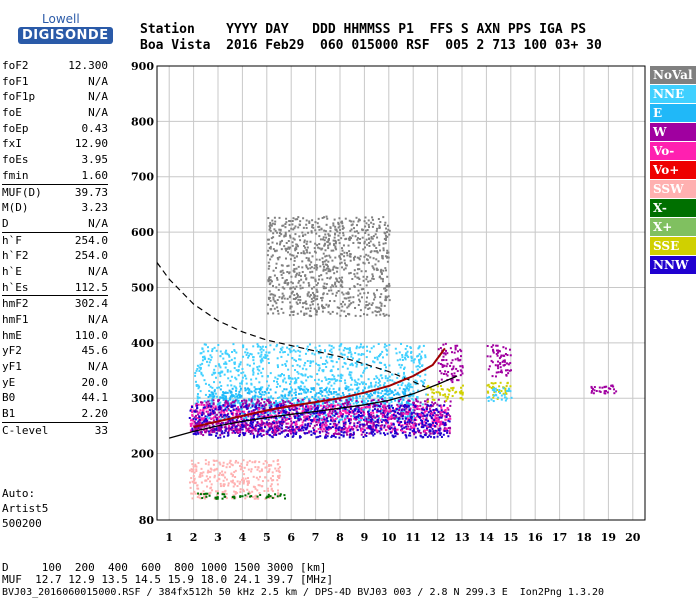 The width and height of the screenshot is (700, 600). I want to click on param-name: h`Es, so click(15, 287).